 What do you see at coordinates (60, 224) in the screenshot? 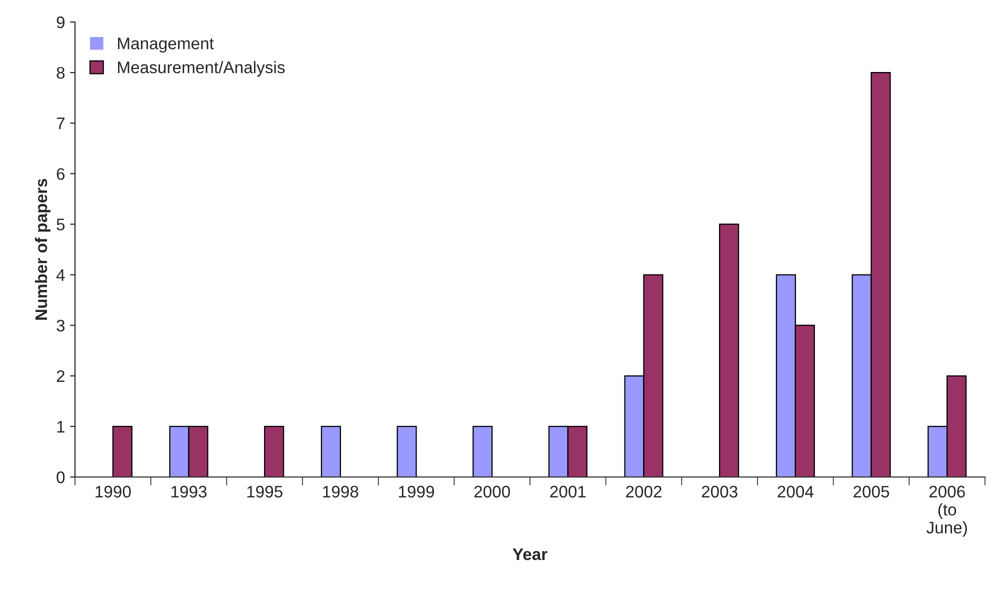
I see `y-tick-label: 5` at bounding box center [60, 224].